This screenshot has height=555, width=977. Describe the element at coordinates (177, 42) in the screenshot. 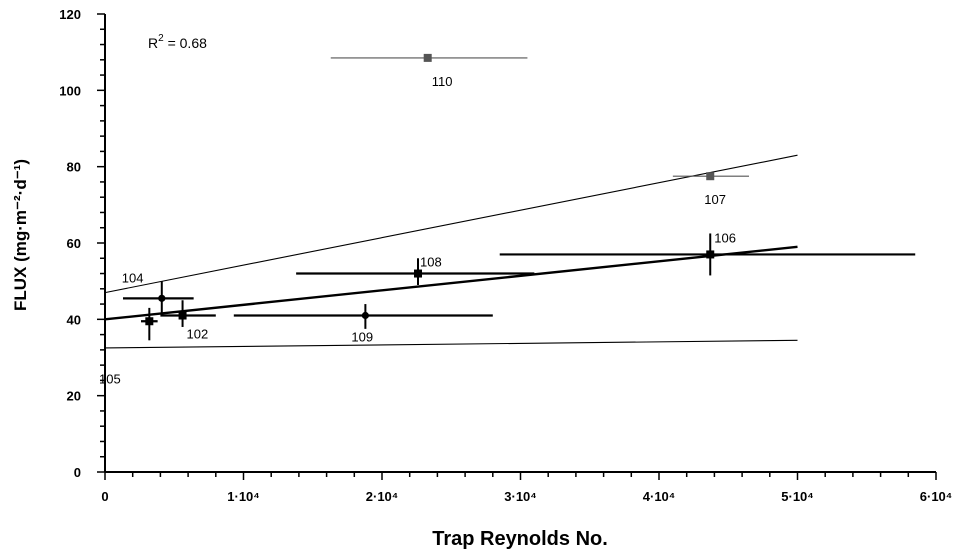

I see `r-squared-annotation: R2 = 0.68` at that location.